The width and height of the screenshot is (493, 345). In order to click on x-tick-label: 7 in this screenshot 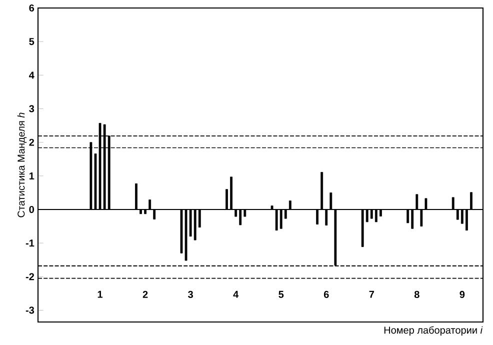, I will do `click(371, 294)`.